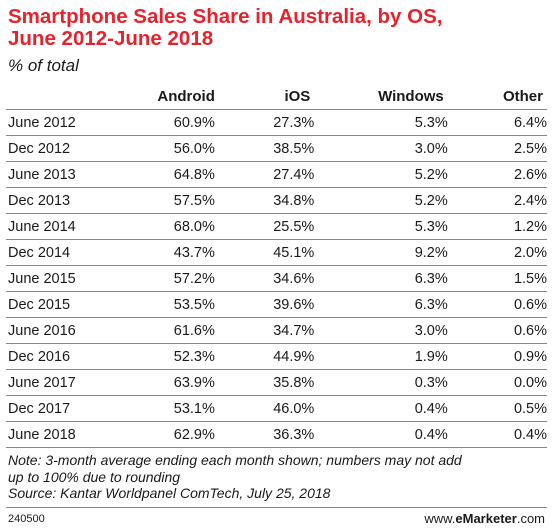 The width and height of the screenshot is (553, 532). What do you see at coordinates (267, 408) in the screenshot?
I see `cell-ios: 46.0%` at bounding box center [267, 408].